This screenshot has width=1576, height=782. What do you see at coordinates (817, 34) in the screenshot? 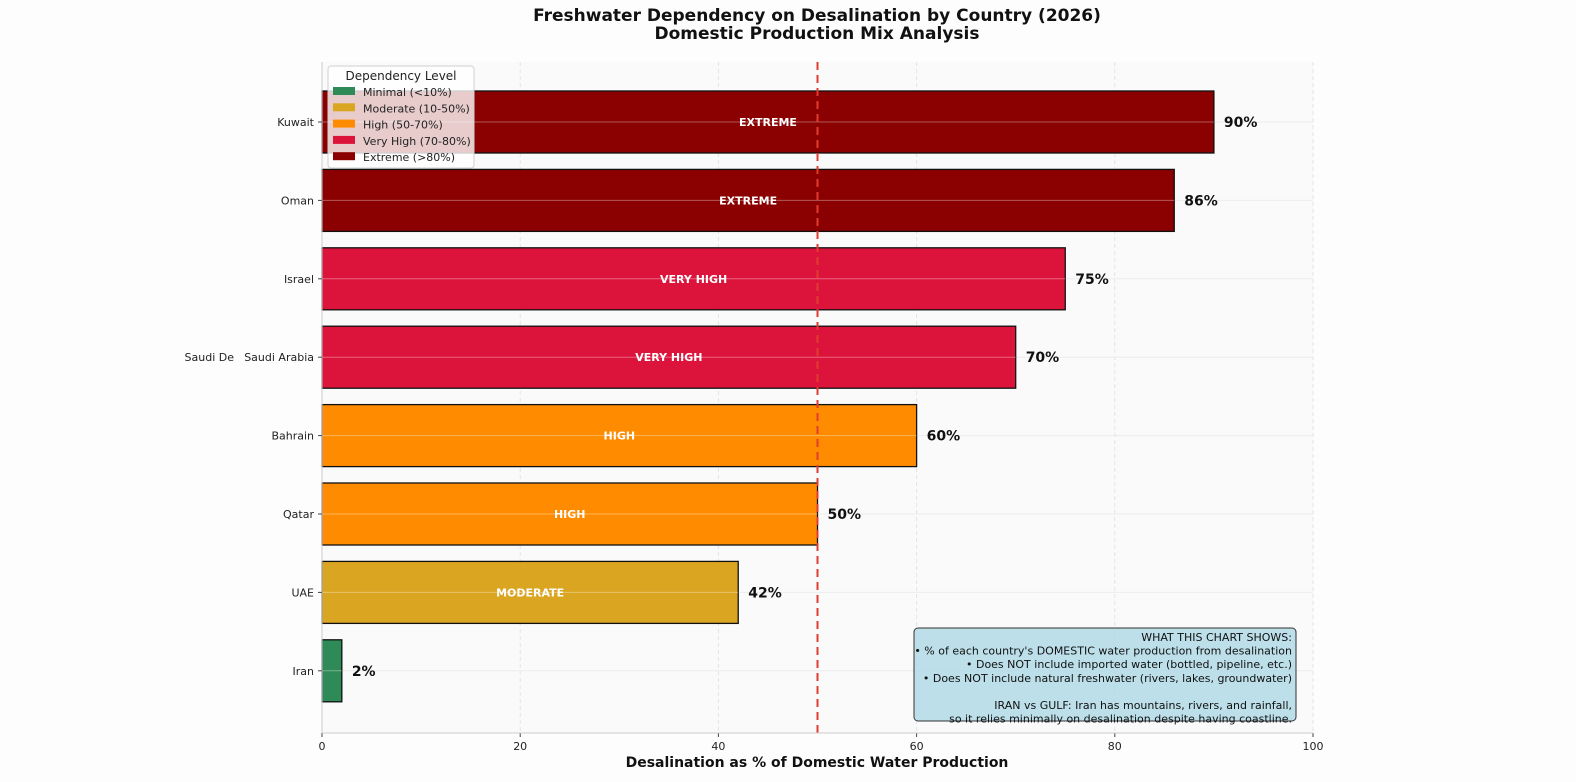
I see `chart-subtitle: Domestic Production Mix Analysis` at bounding box center [817, 34].